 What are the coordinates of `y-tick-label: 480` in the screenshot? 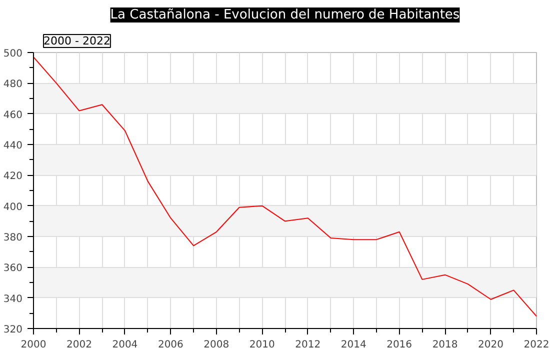 It's located at (13, 84).